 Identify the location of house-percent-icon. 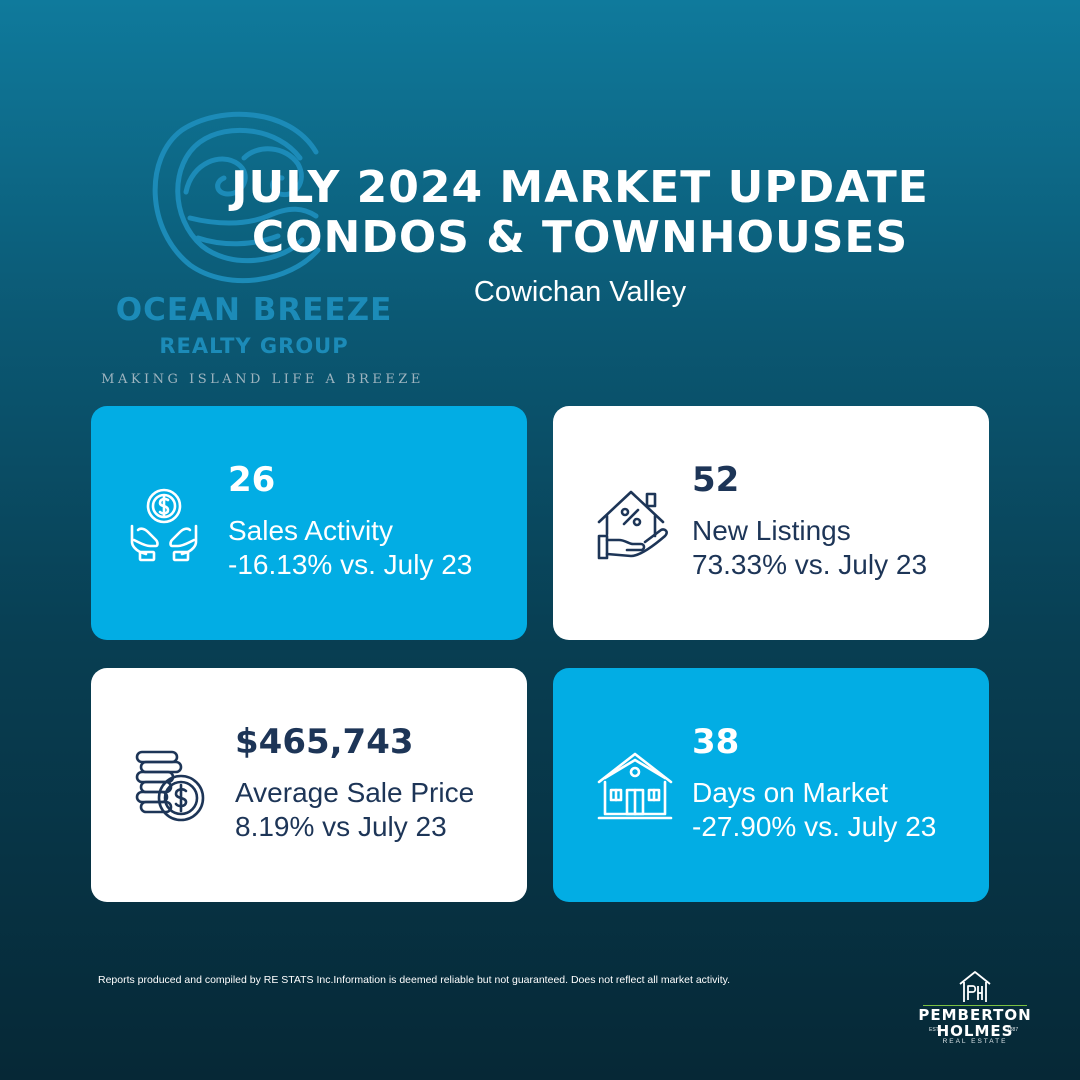
(632, 525).